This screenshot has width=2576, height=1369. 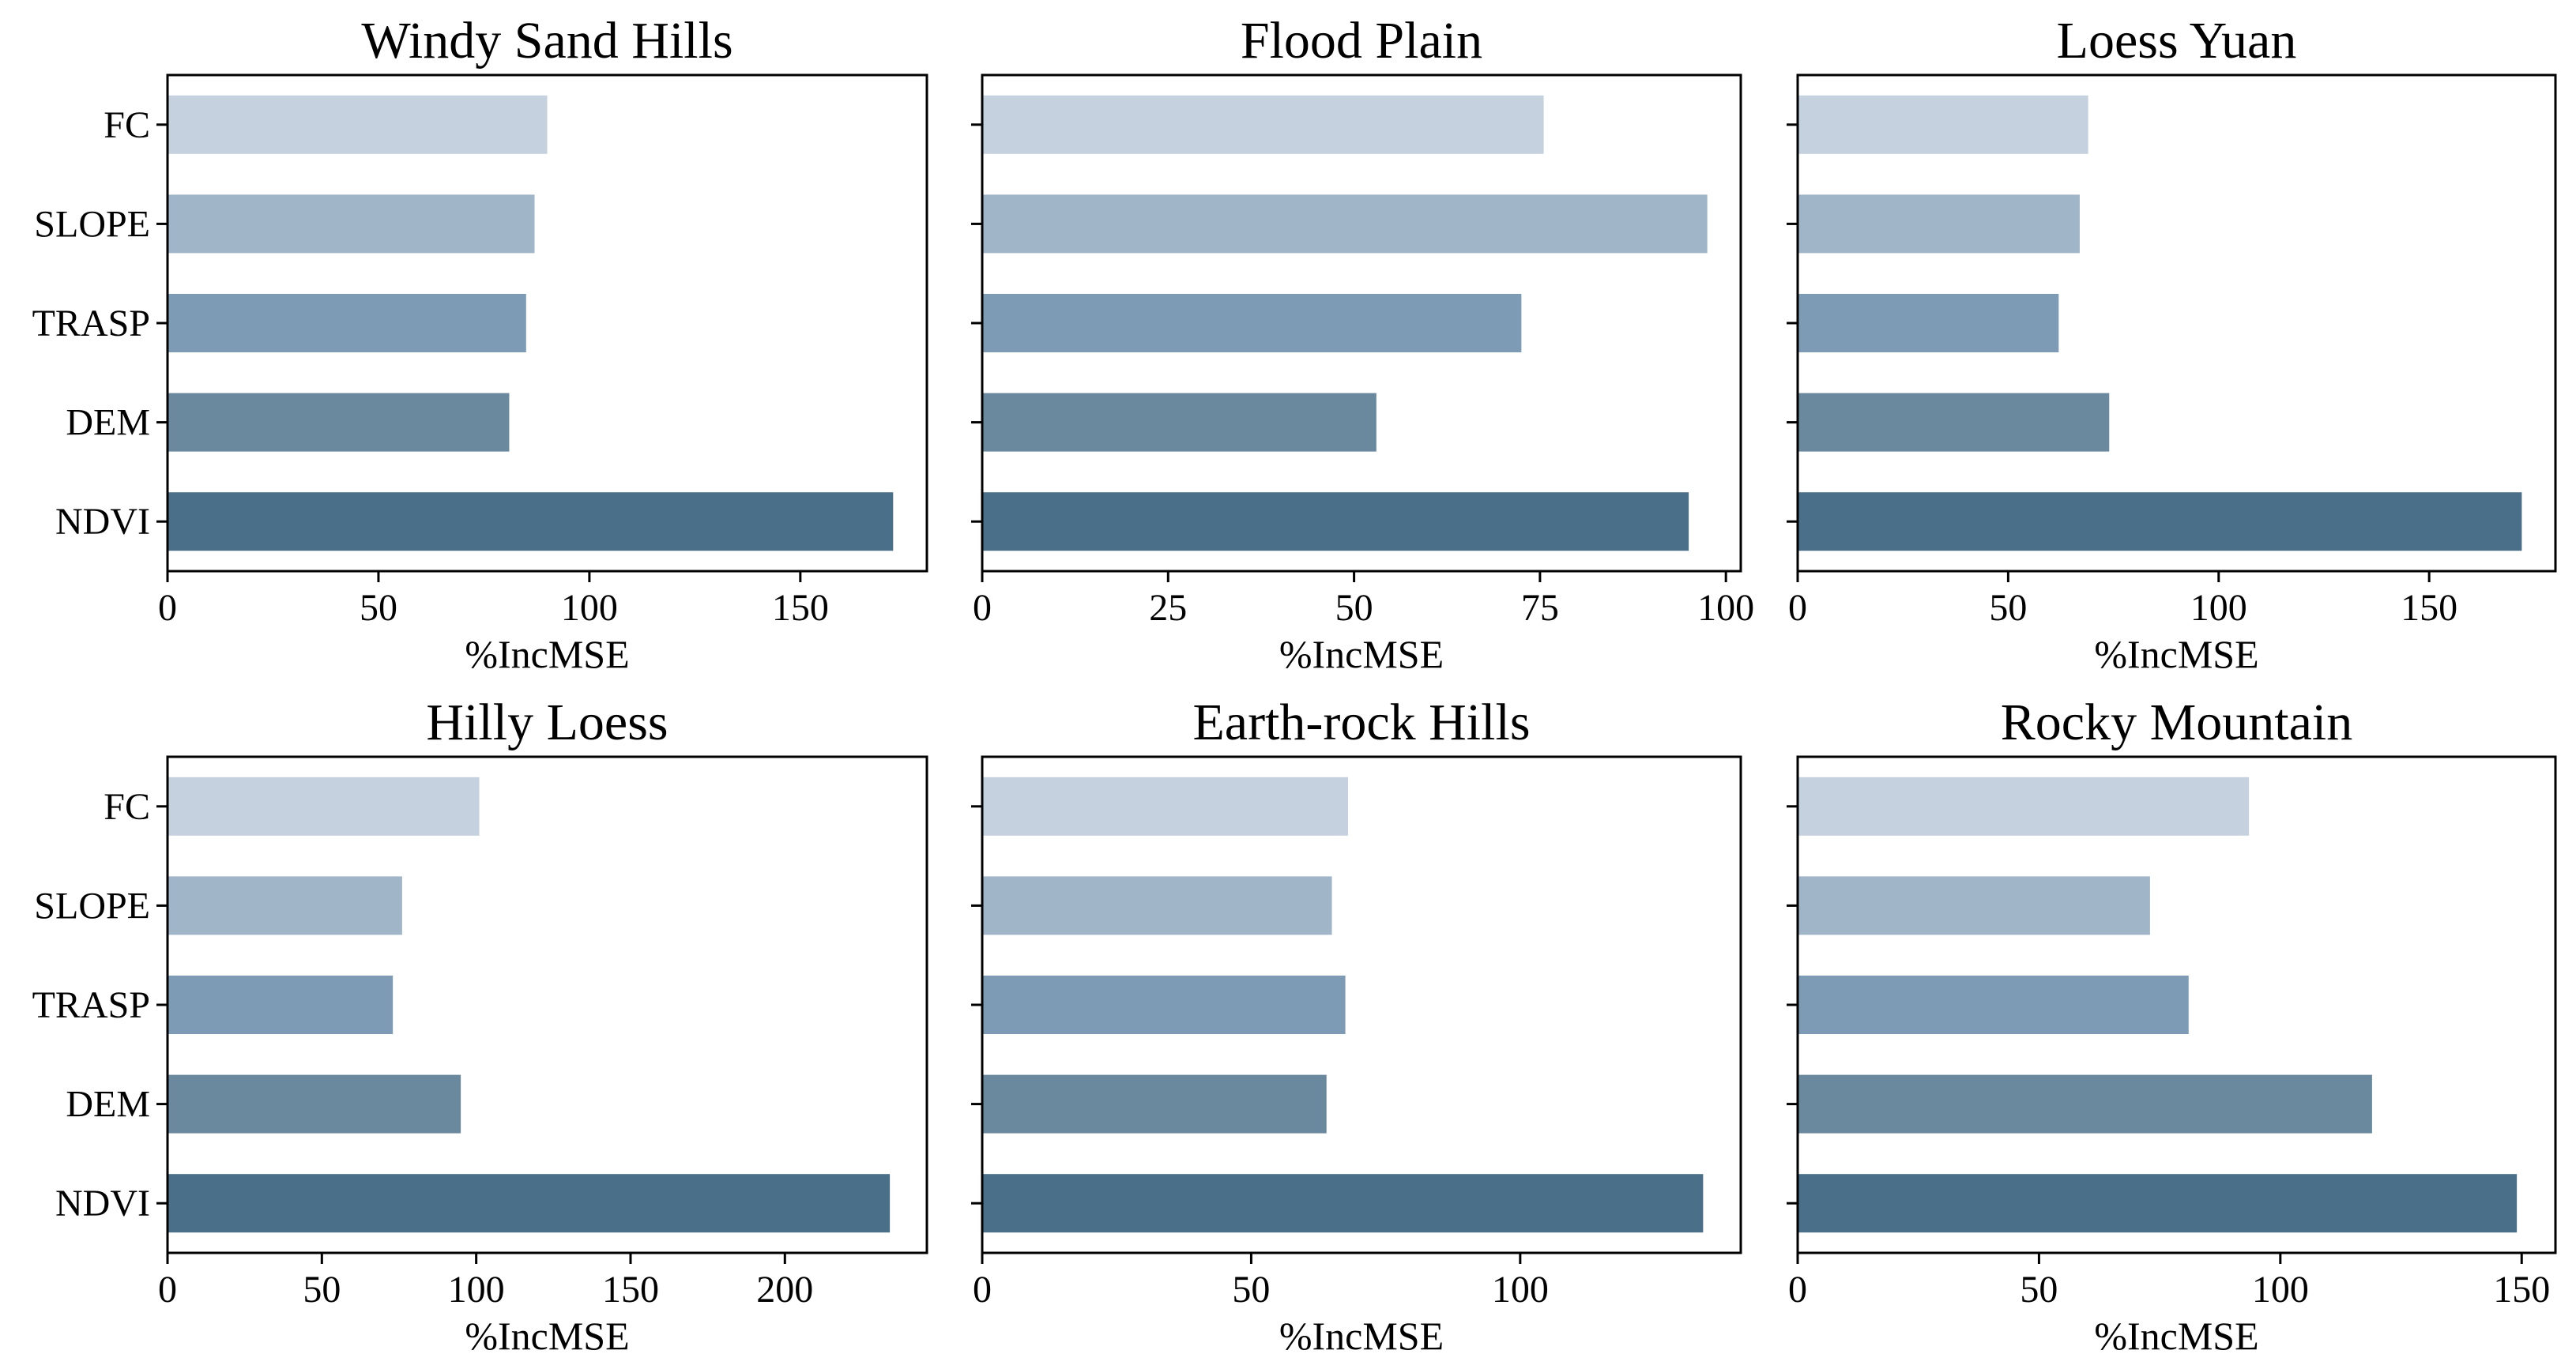 I want to click on bar-rocky-mountain-slope, so click(x=1974, y=905).